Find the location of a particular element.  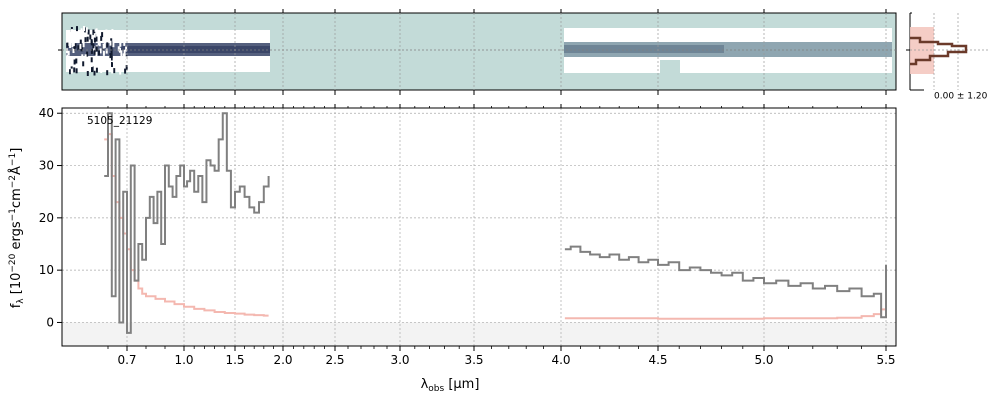

profile-error-band is located at coordinates (922, 50).